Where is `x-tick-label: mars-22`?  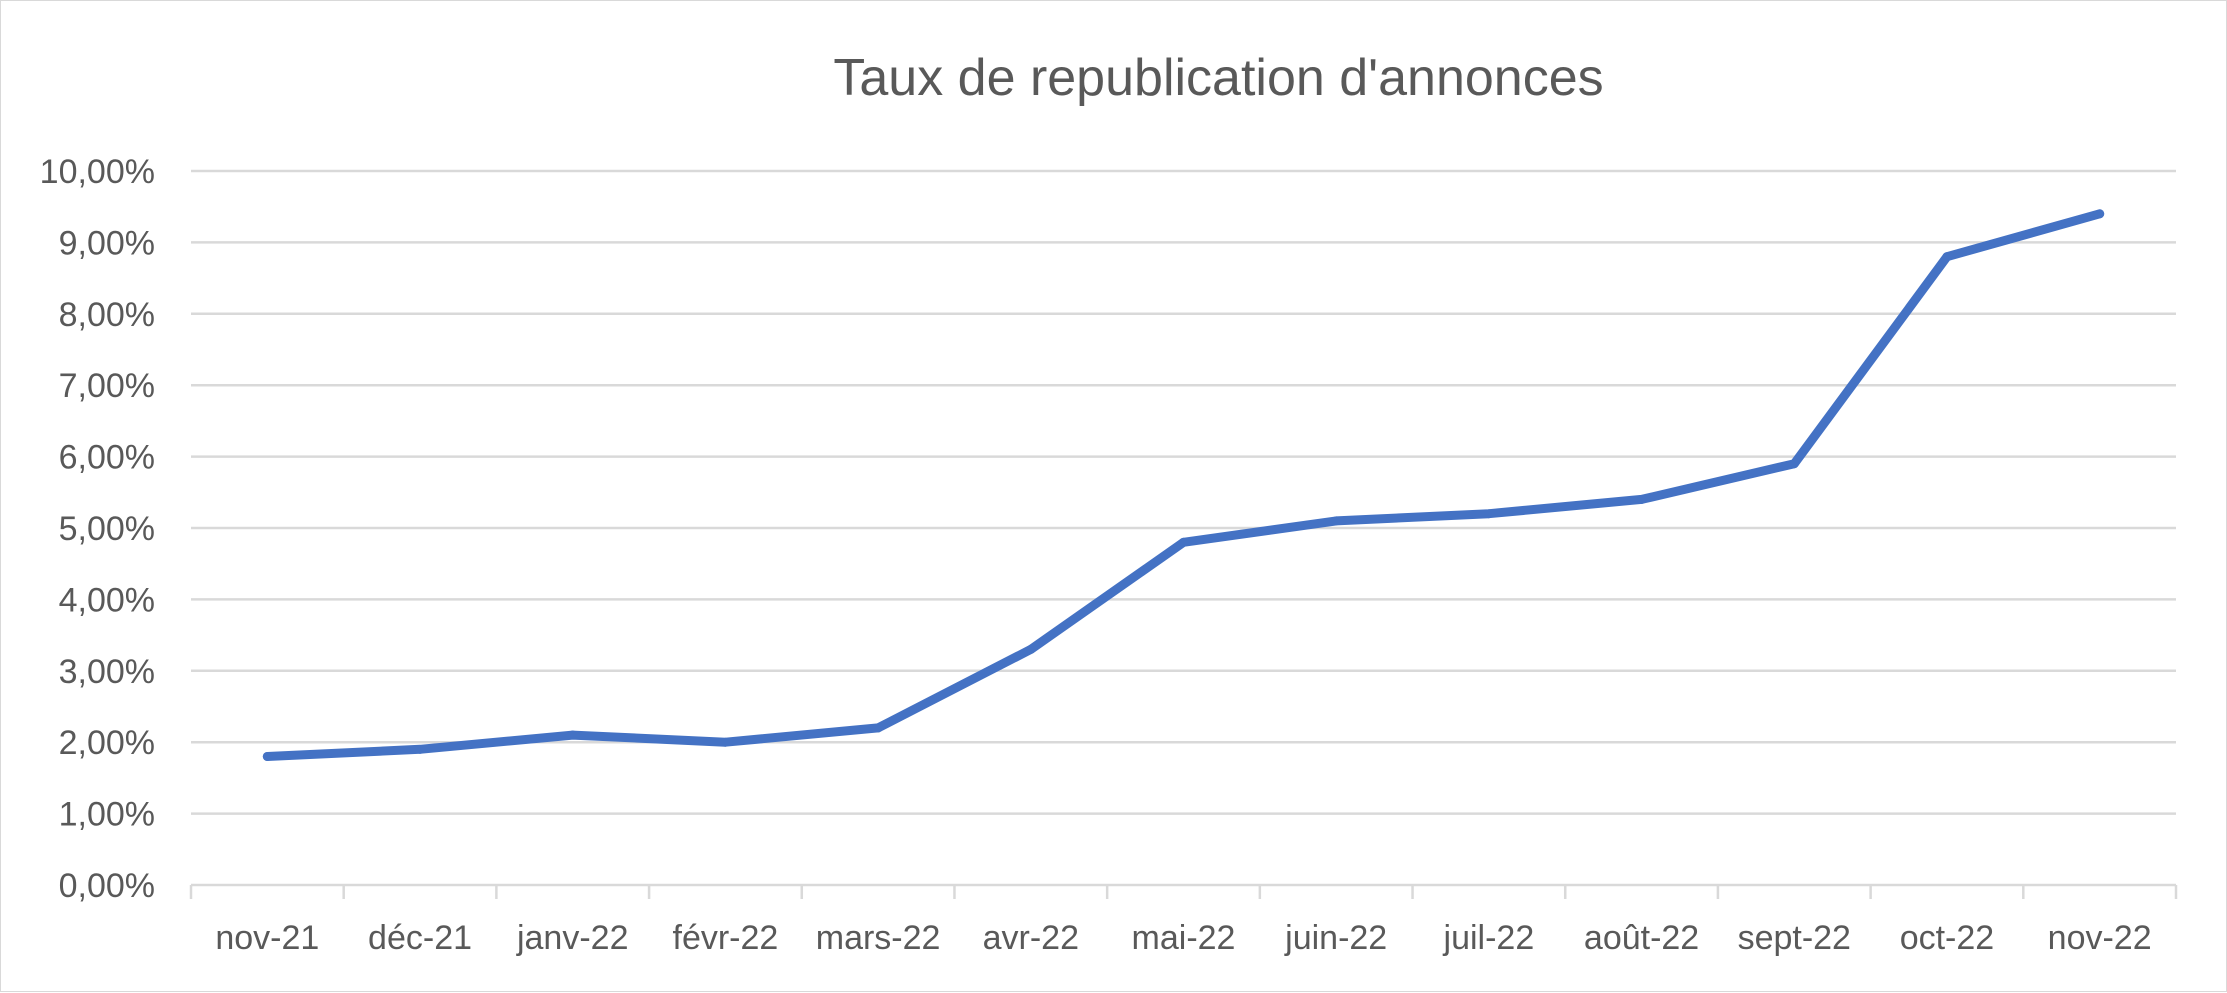
x-tick-label: mars-22 is located at coordinates (878, 938).